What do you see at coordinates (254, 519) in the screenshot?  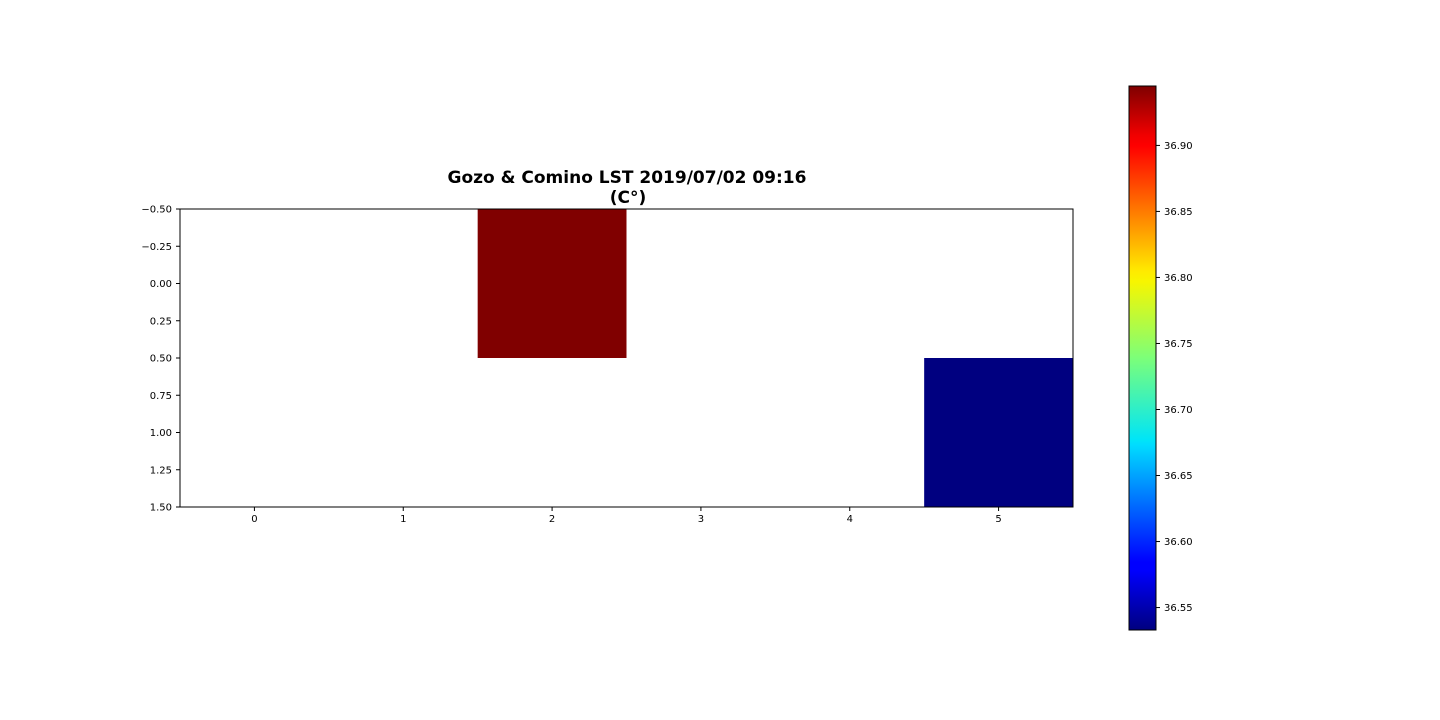 I see `x-tick-label: 0` at bounding box center [254, 519].